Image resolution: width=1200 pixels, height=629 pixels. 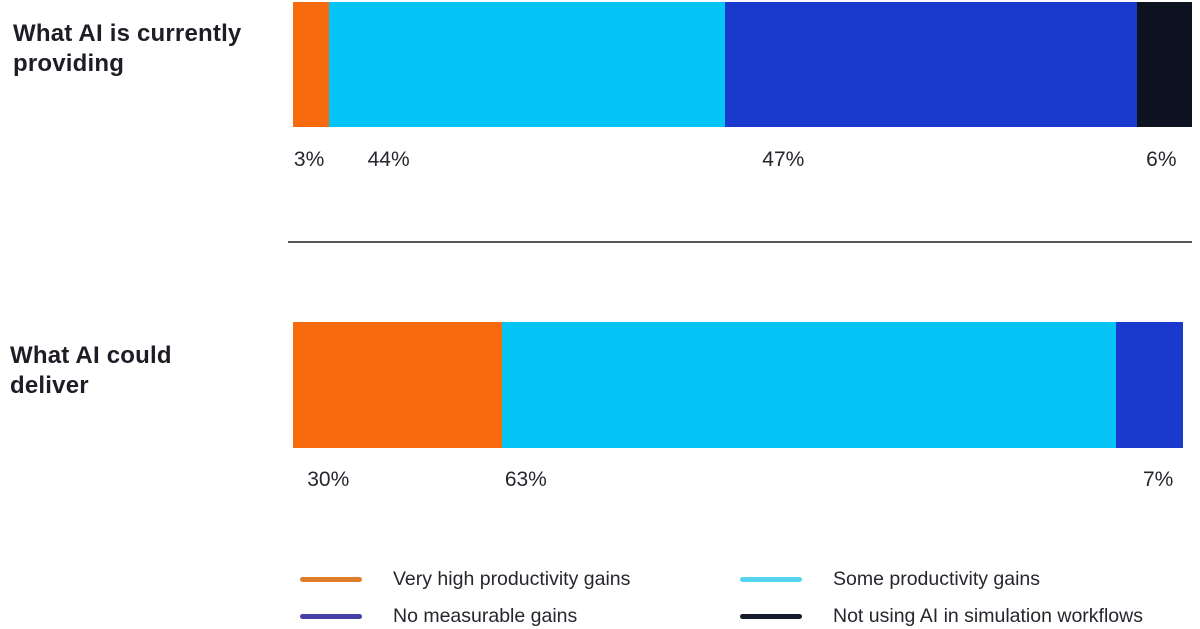 I want to click on legend-item-no-measurable-gains: No measurable gains, so click(x=520, y=616).